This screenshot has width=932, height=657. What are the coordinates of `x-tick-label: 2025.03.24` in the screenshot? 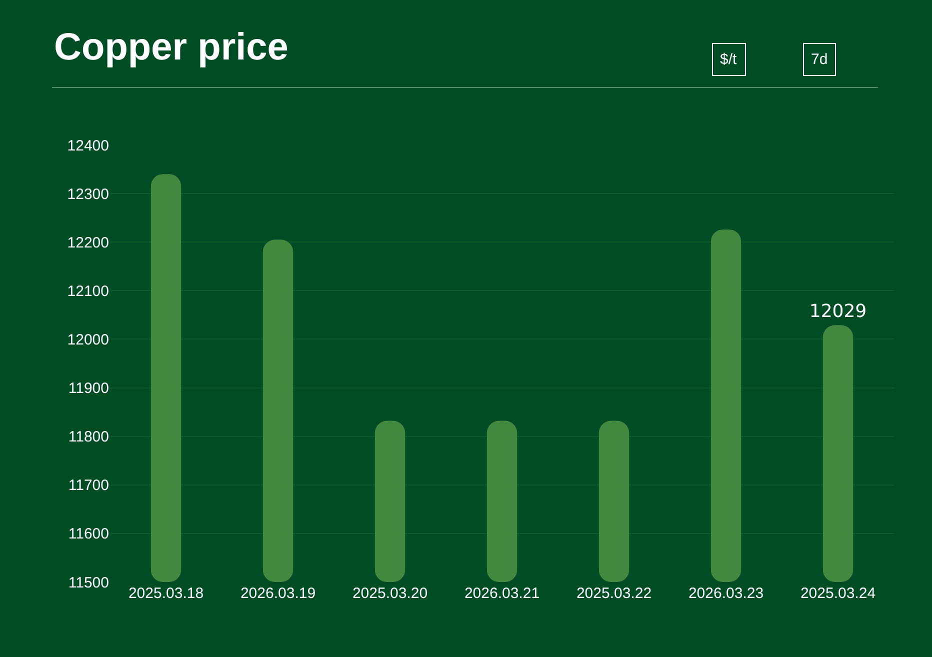 It's located at (838, 593).